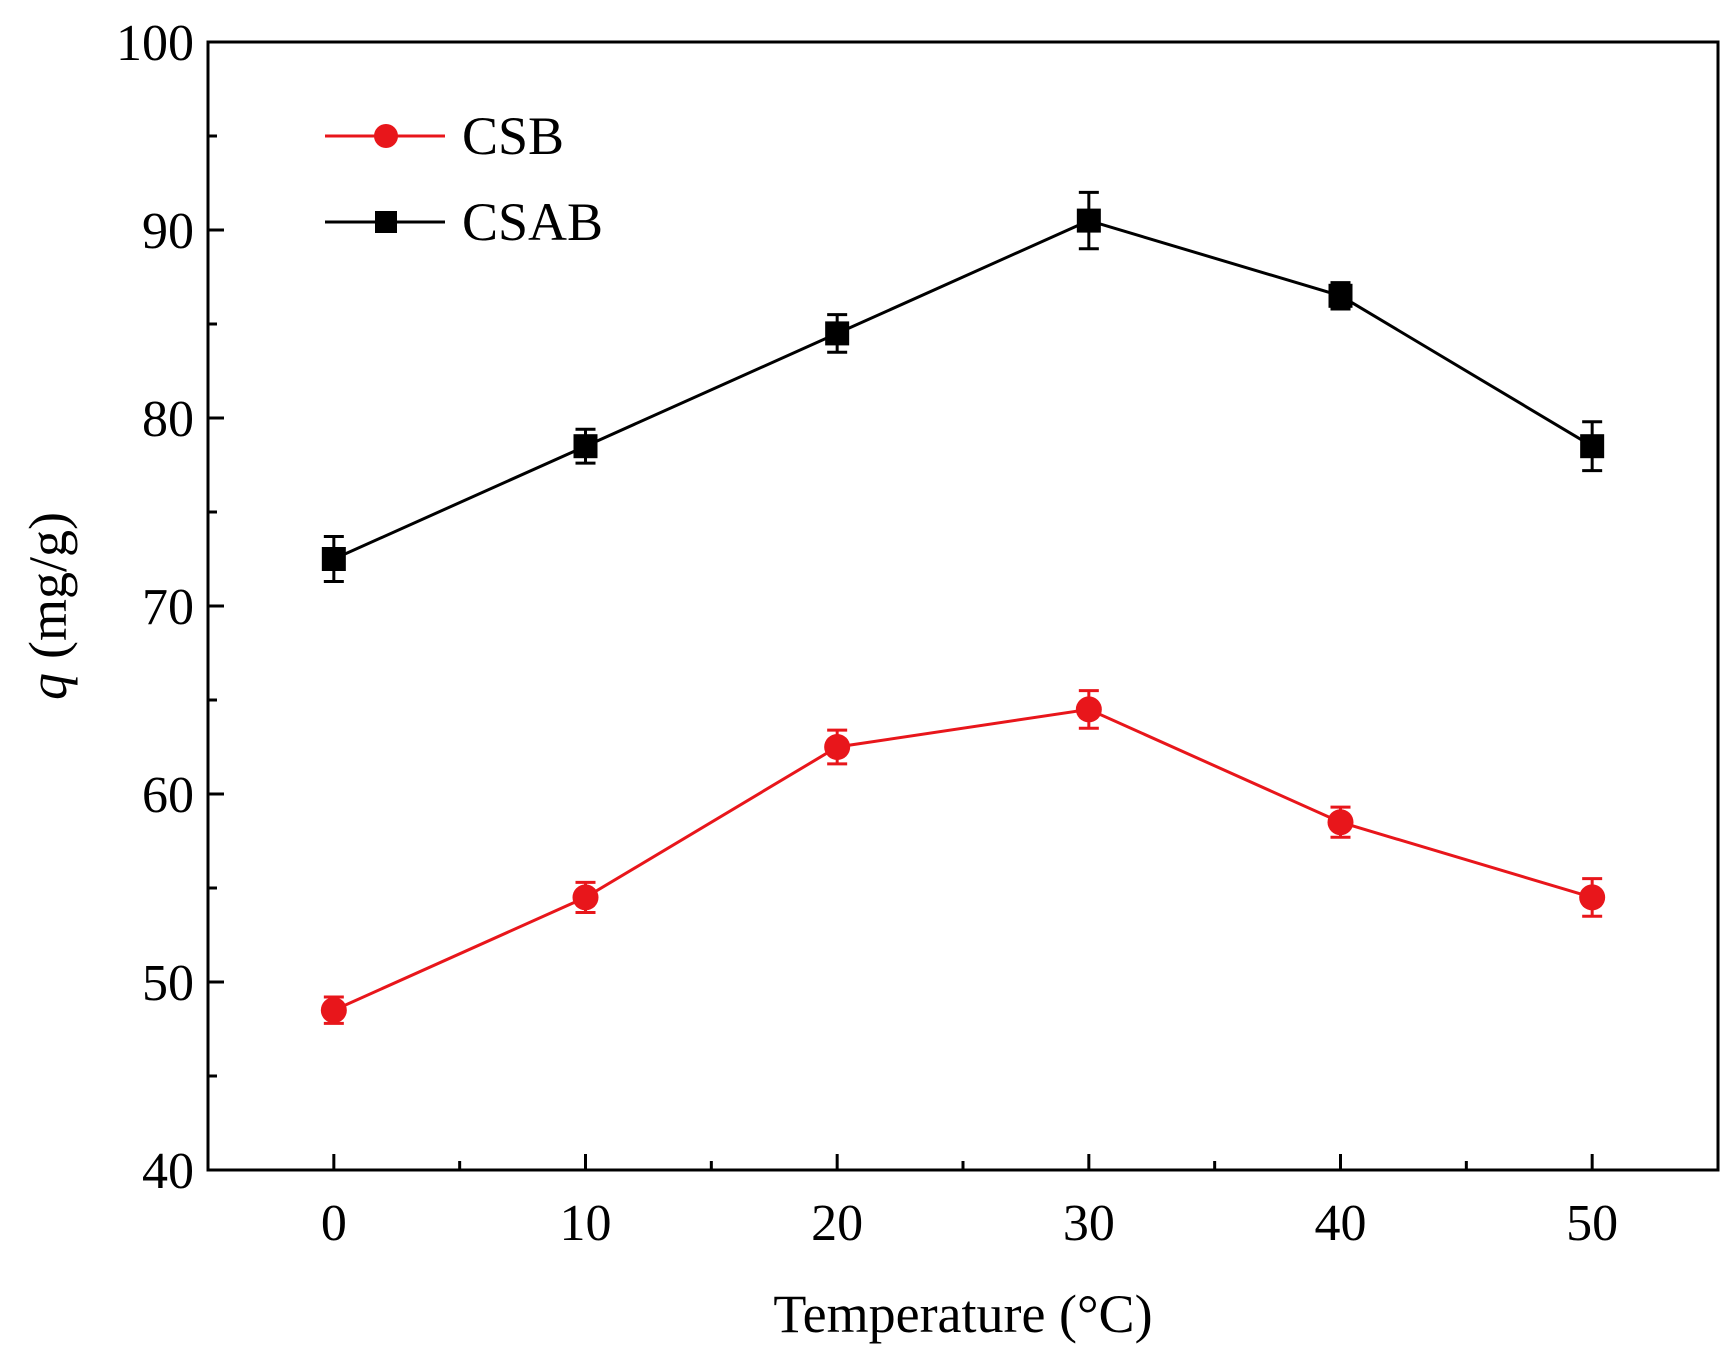 Image resolution: width=1735 pixels, height=1360 pixels. Describe the element at coordinates (386, 136) in the screenshot. I see `legend-marker-csb` at that location.